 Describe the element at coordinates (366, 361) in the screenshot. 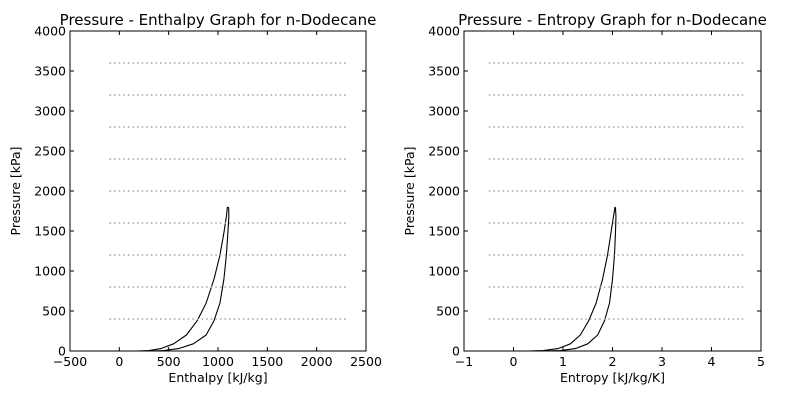

I see `x-tick-label: 2500` at that location.